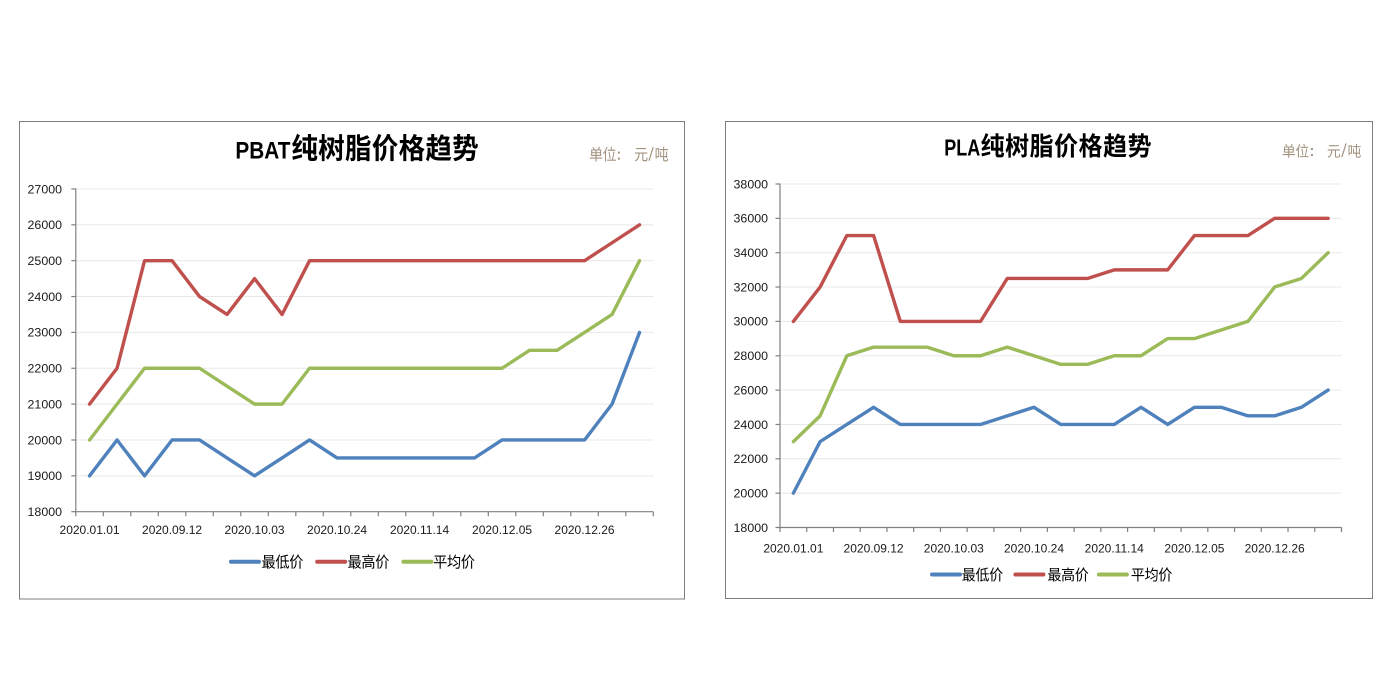 The width and height of the screenshot is (1400, 700). What do you see at coordinates (751, 219) in the screenshot?
I see `svg-text: 36000` at bounding box center [751, 219].